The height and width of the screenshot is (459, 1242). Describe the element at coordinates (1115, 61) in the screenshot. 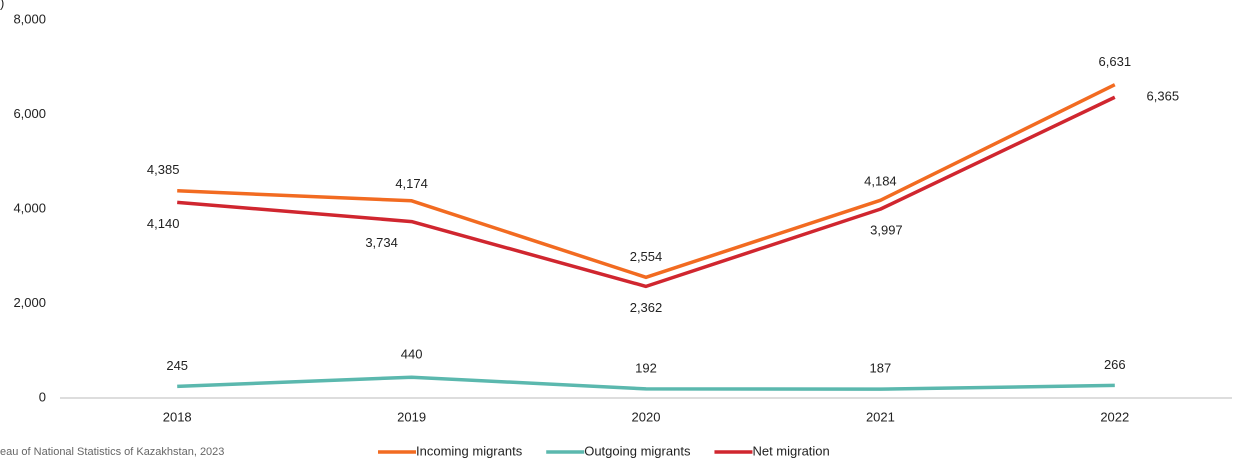

I see `data-label: 6,631` at that location.